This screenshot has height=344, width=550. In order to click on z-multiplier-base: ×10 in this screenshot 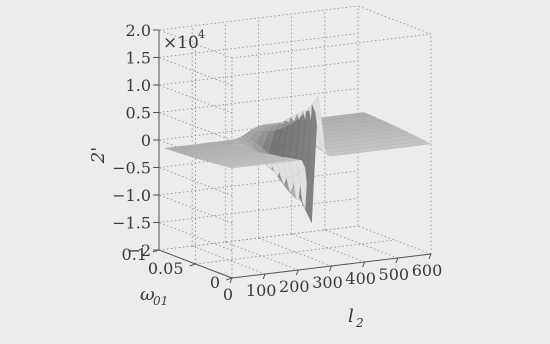, I will do `click(181, 43)`.